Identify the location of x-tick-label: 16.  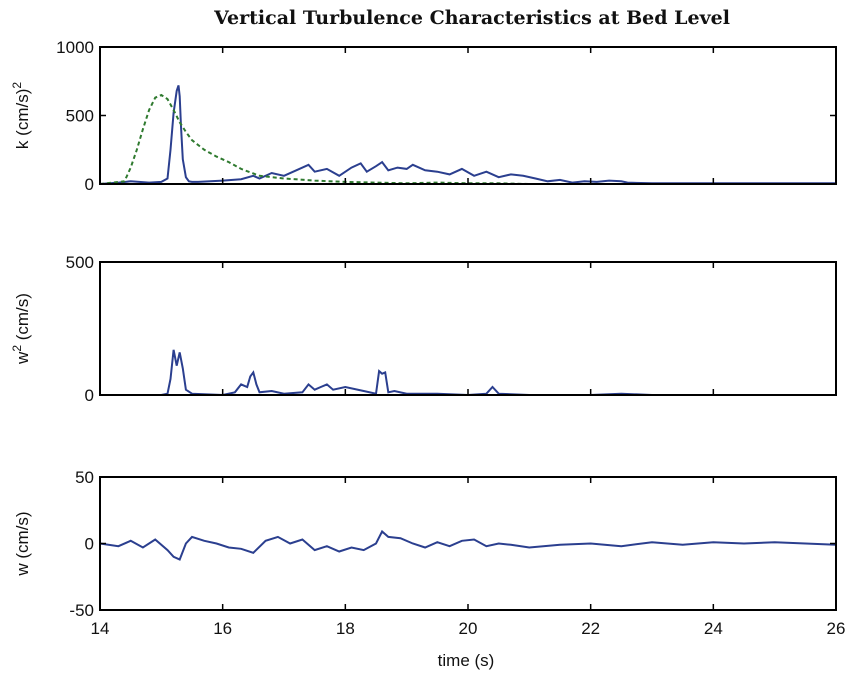
(222, 628).